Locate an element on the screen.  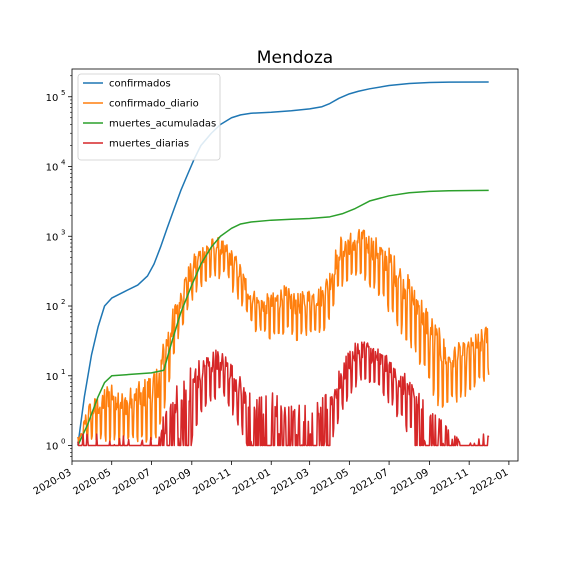
y-tick-exponent: 2 is located at coordinates (63, 302).